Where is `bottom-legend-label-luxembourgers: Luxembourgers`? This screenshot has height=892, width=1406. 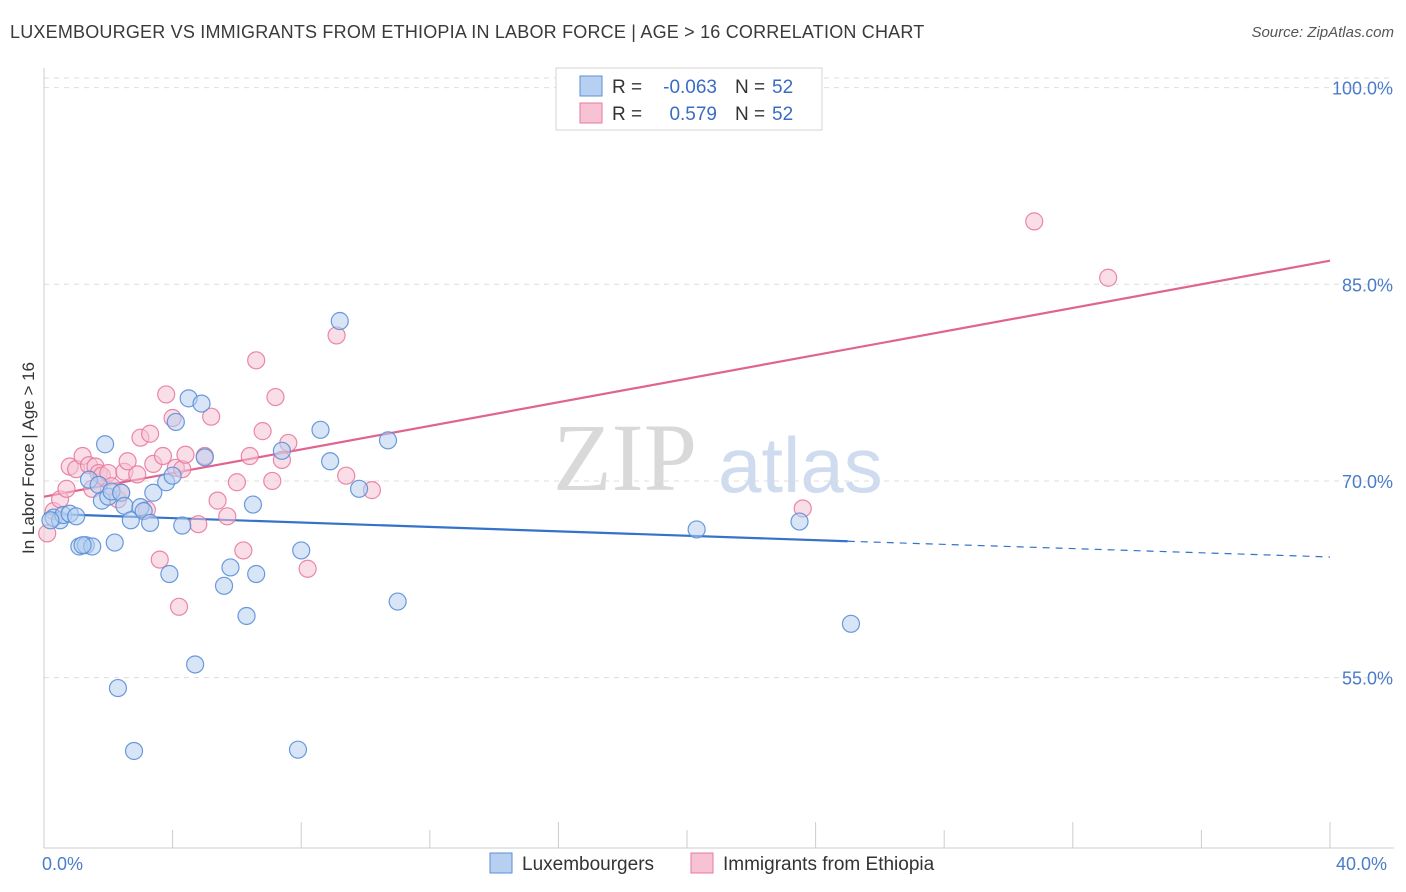
bottom-legend-label-luxembourgers: Luxembourgers is located at coordinates (588, 864).